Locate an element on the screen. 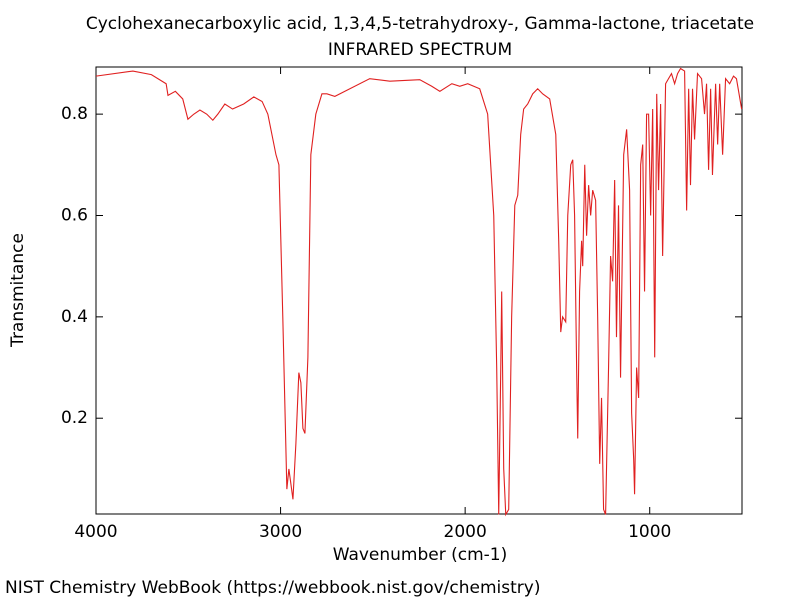  y-tick-label: 0.2 is located at coordinates (74, 418).